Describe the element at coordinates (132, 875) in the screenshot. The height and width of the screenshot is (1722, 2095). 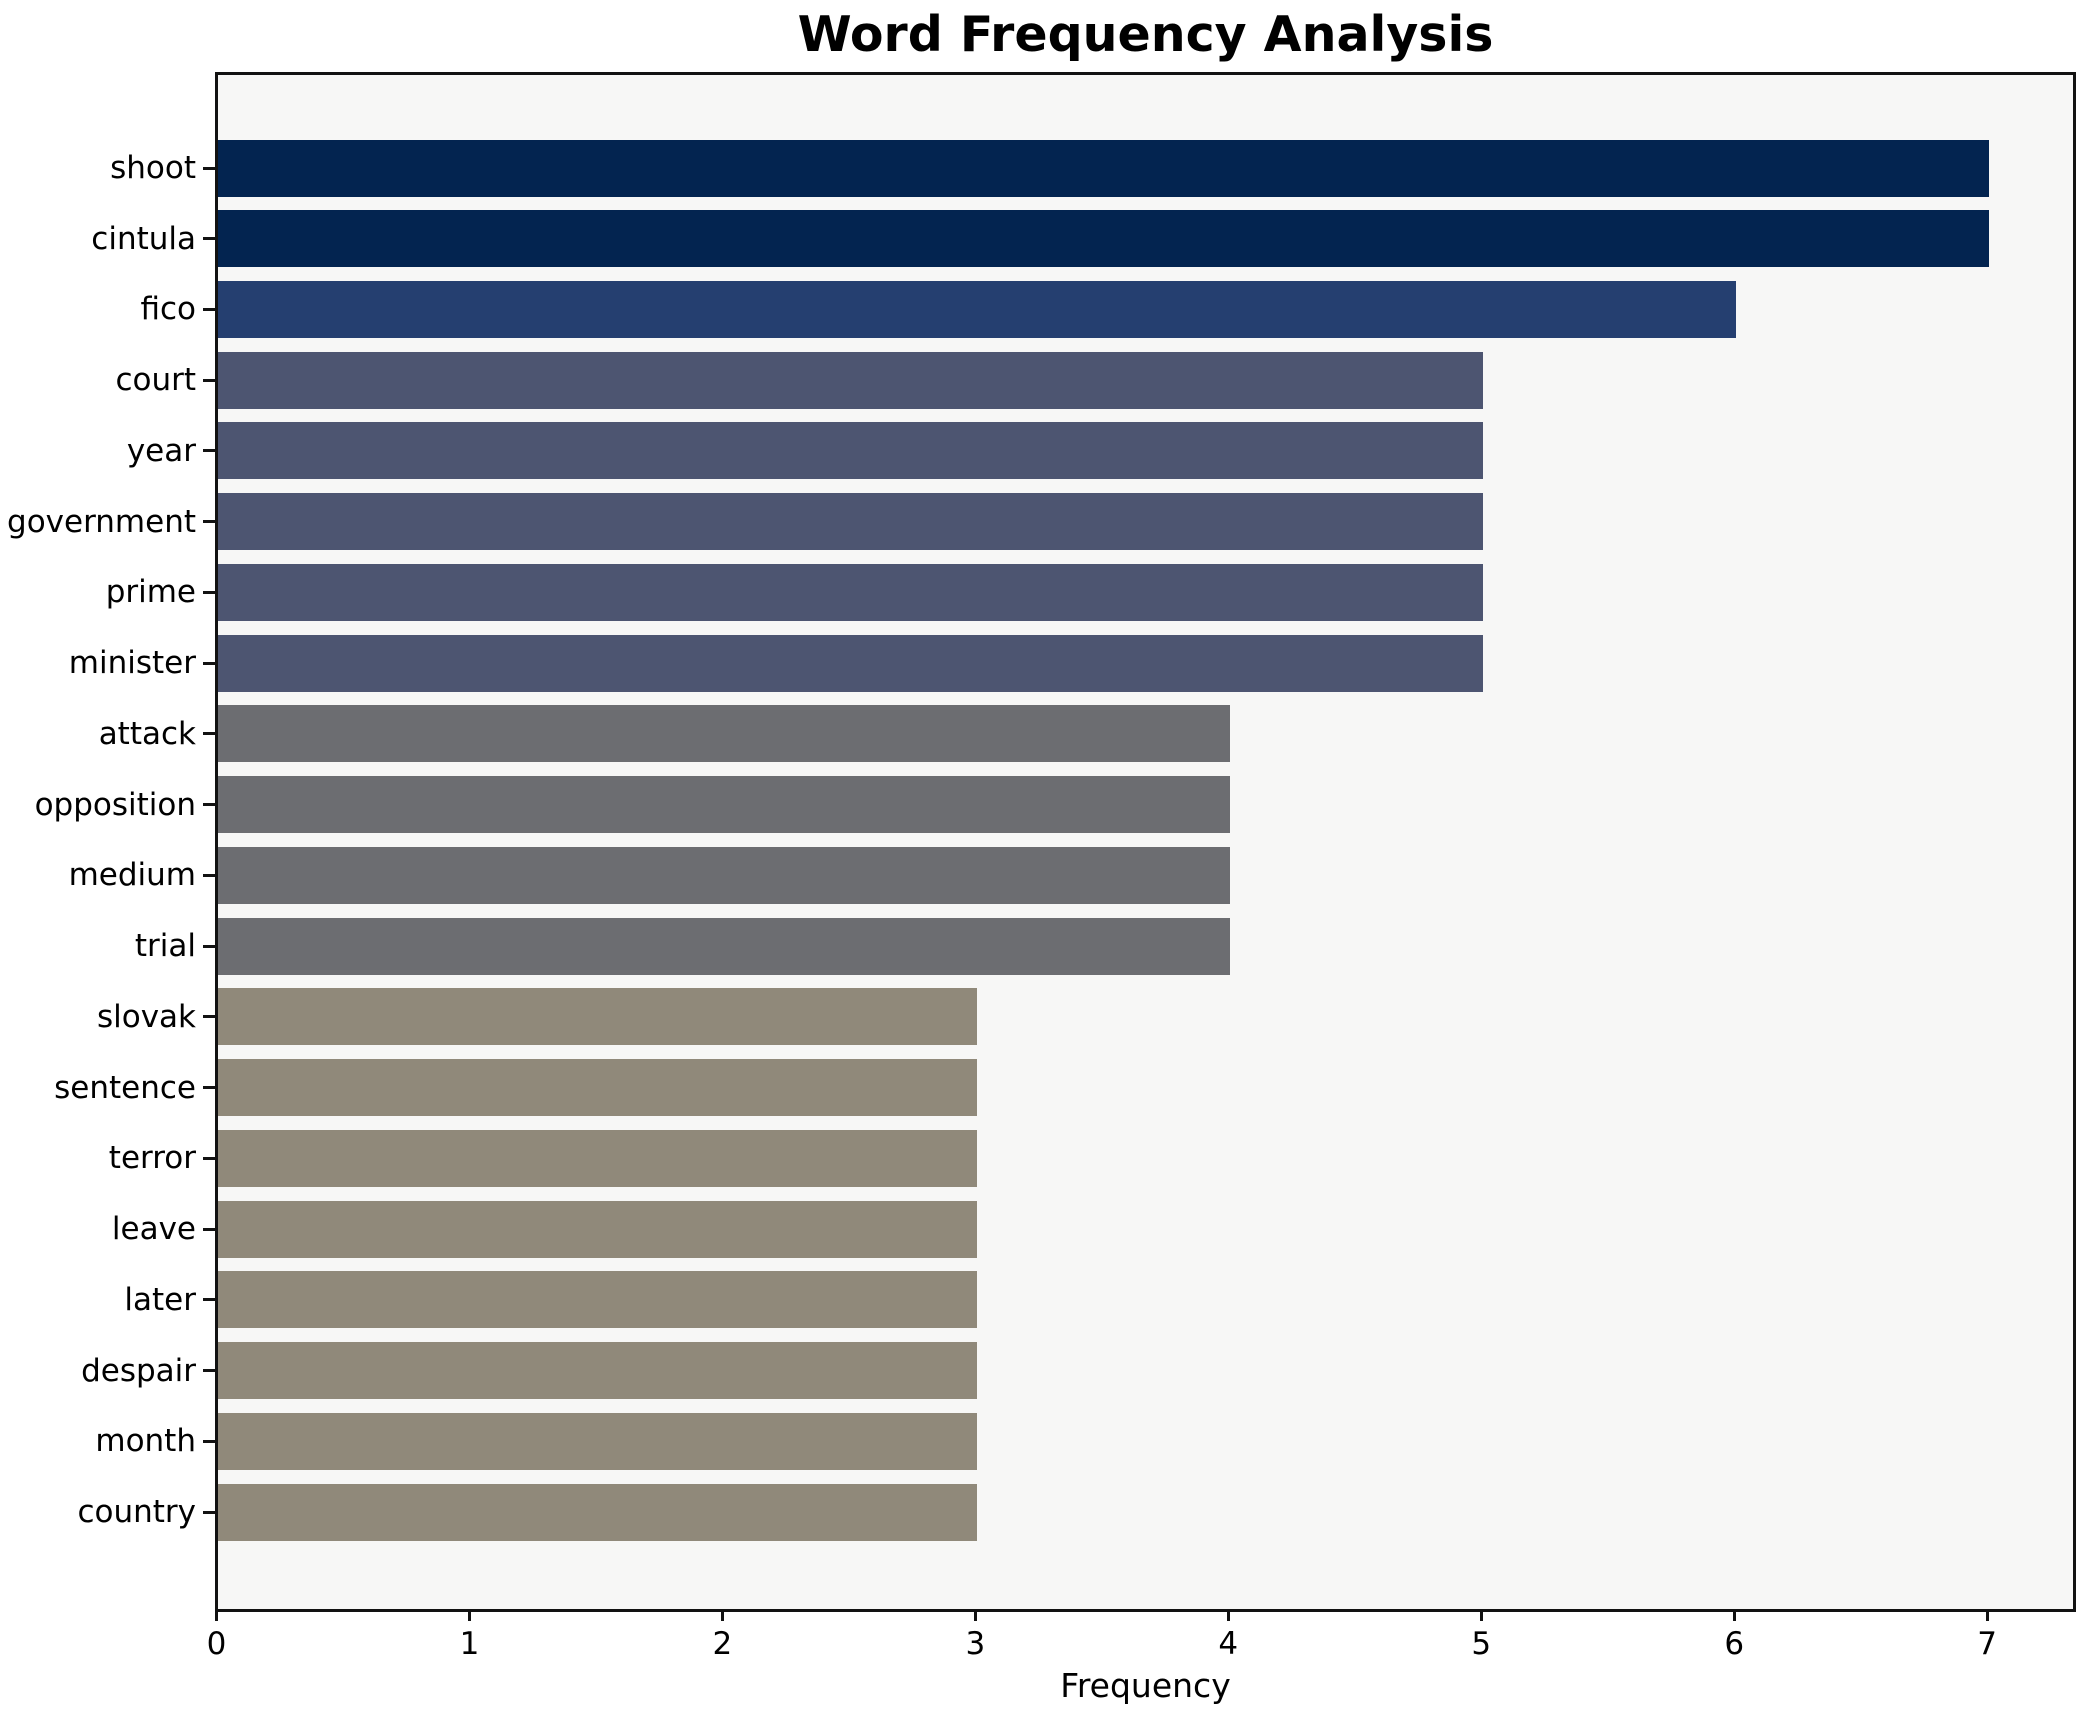
I see `y-tick-label-medium: medium` at that location.